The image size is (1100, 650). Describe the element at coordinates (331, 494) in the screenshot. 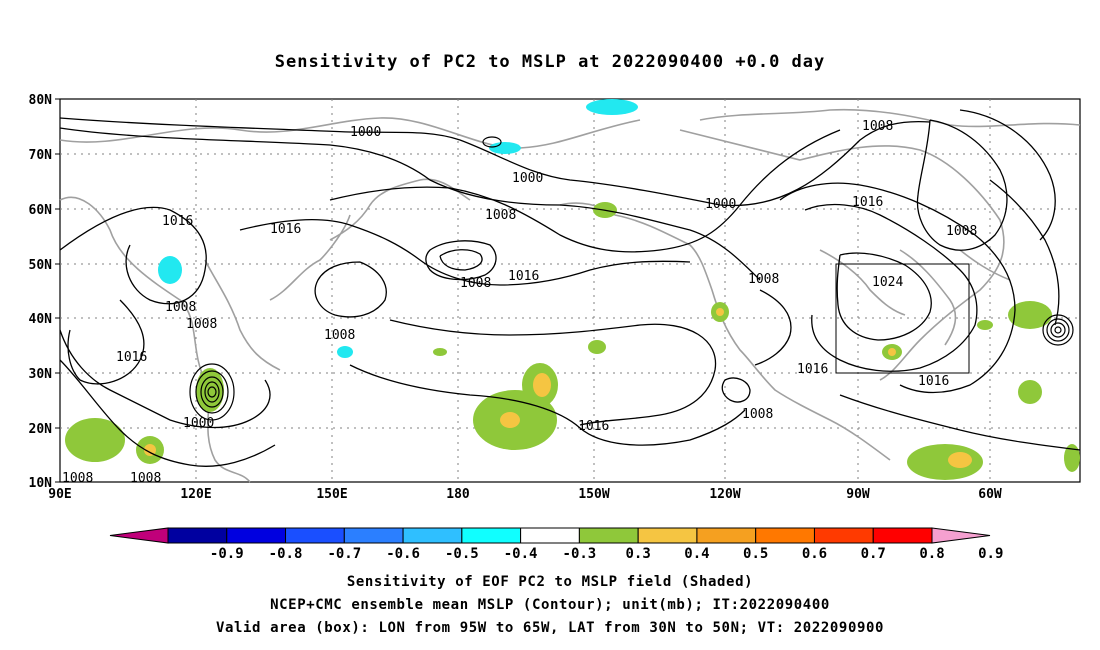

I see `lon-tick: 150E` at that location.